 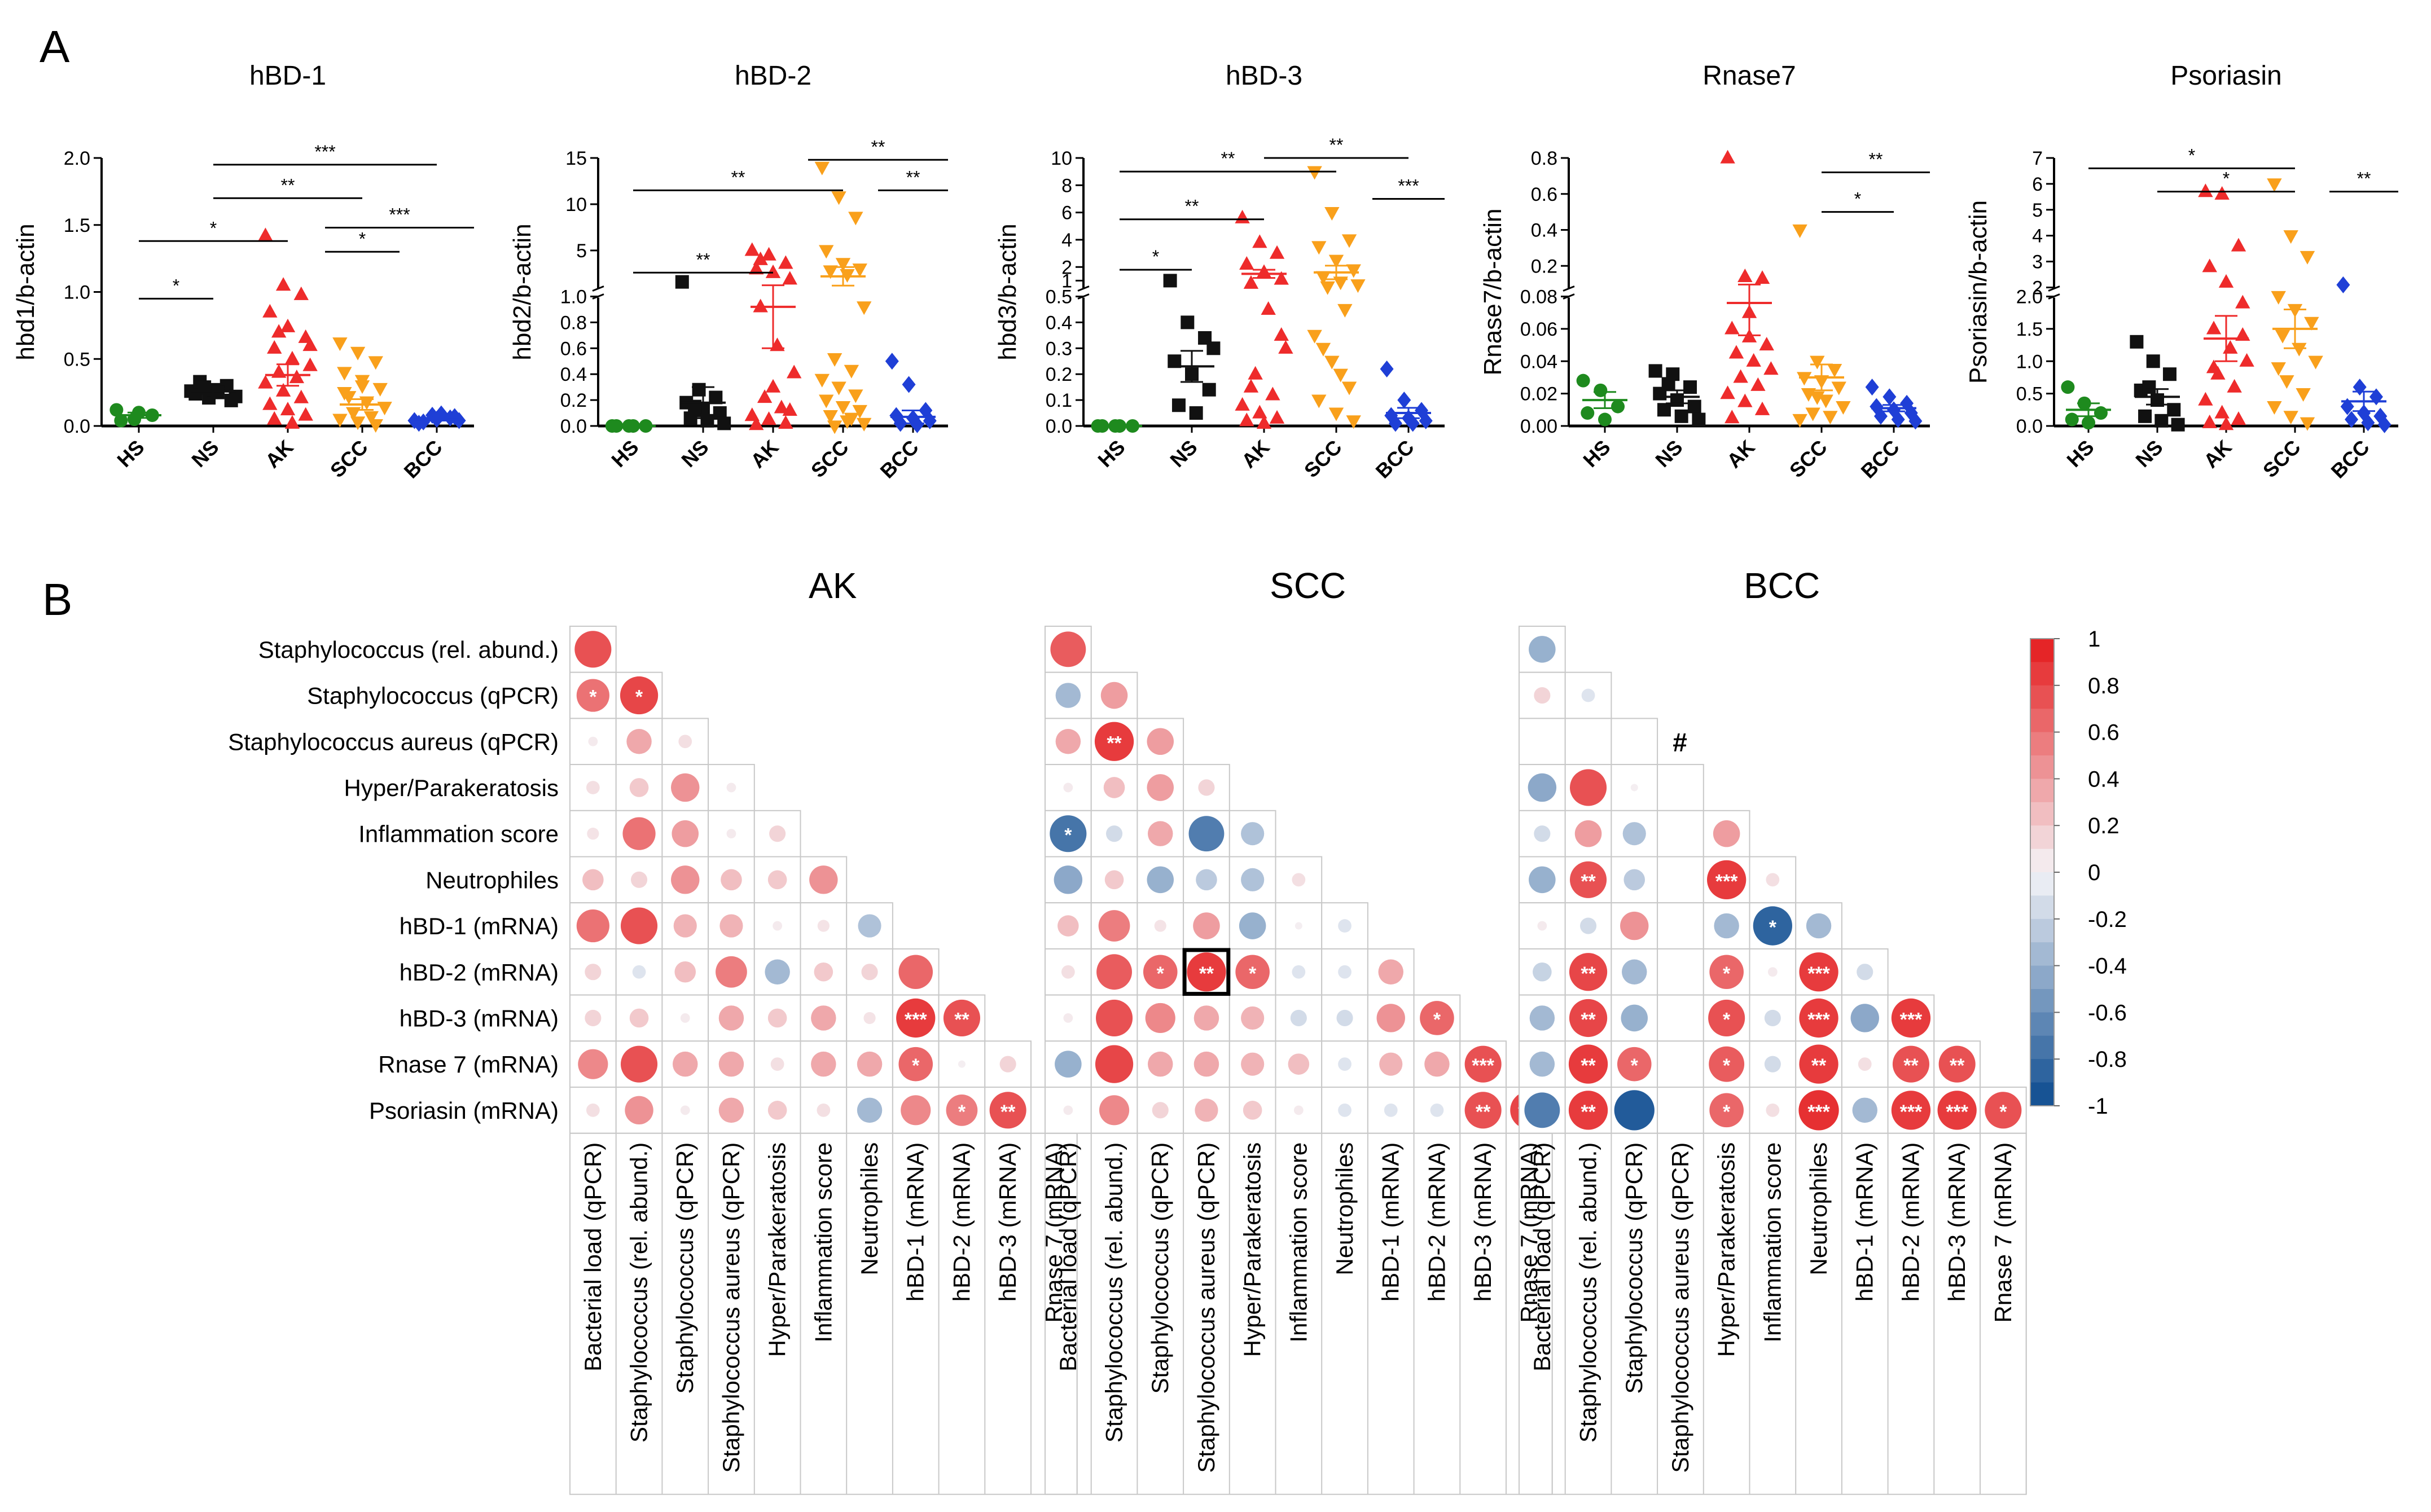 I want to click on column-label: Neutrophiles, so click(x=1818, y=1209).